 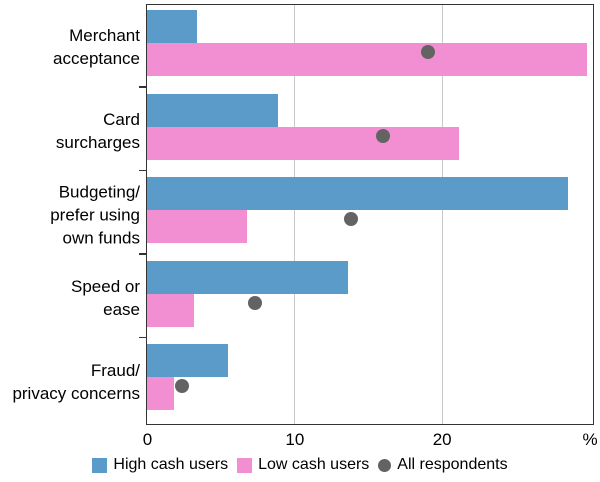 I want to click on category-label-line: ease, so click(x=121, y=310).